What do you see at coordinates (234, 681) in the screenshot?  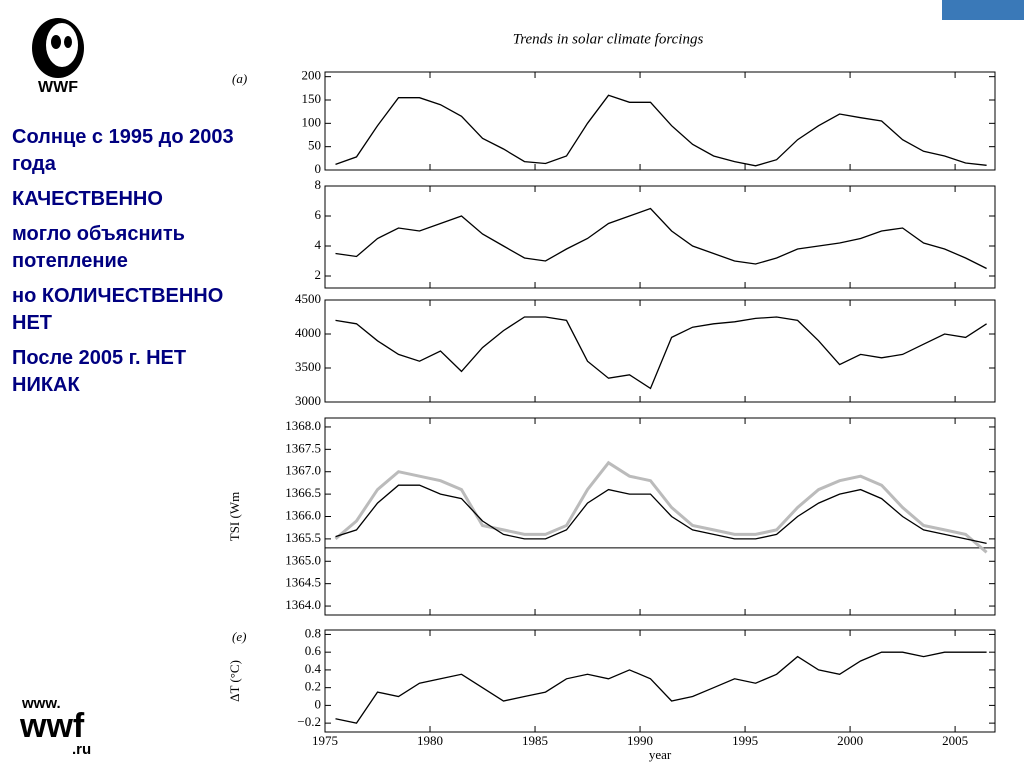 I see `y-axis-label: ΔT (°C)` at bounding box center [234, 681].